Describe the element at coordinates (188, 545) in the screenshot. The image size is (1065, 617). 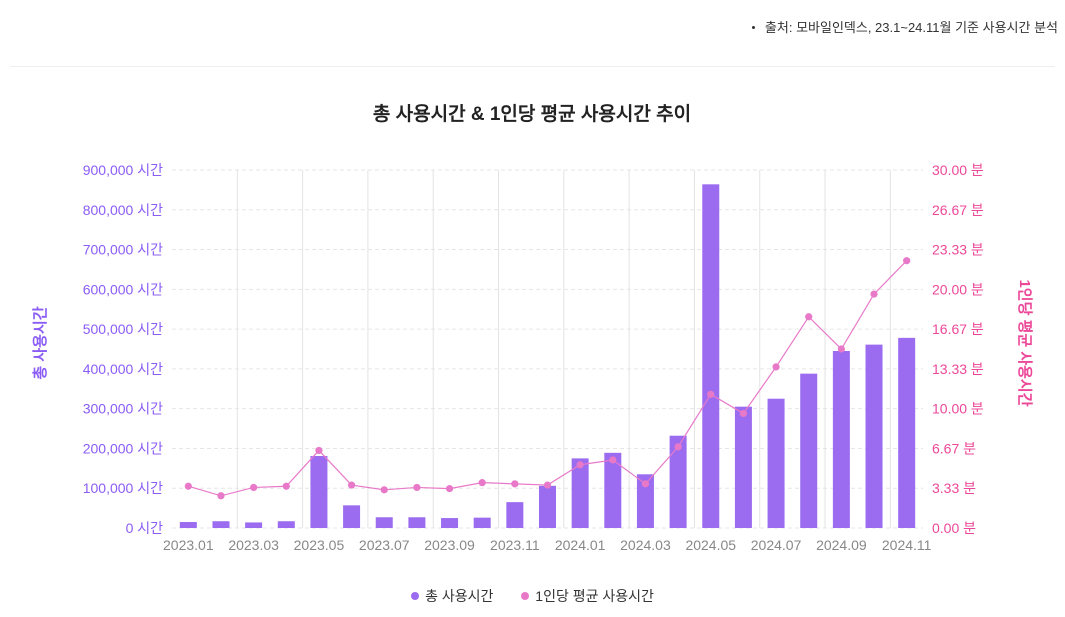
I see `x-tick-label: 2023.01` at that location.